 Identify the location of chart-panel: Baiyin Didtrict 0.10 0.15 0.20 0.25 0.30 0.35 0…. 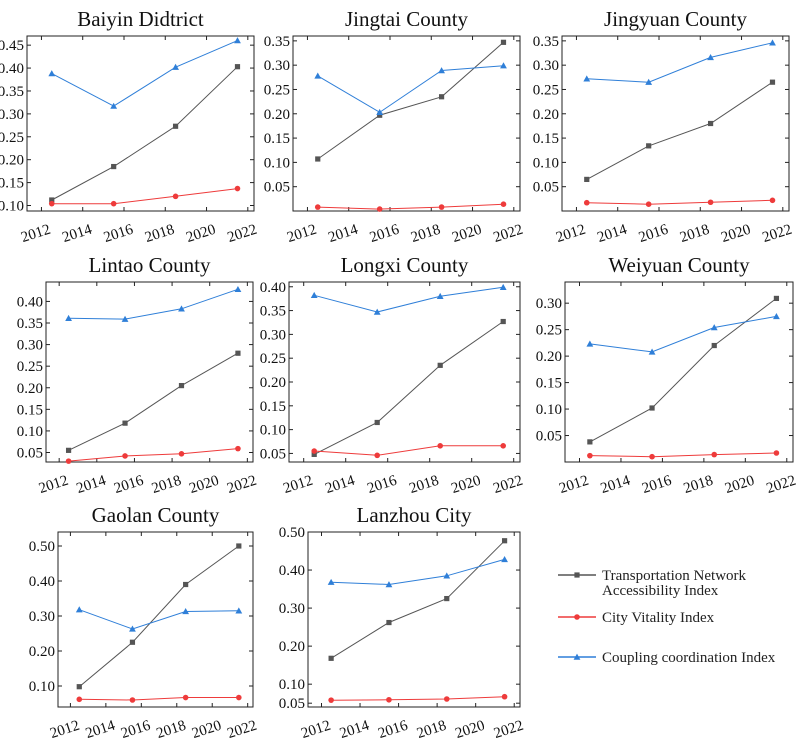
(129, 126).